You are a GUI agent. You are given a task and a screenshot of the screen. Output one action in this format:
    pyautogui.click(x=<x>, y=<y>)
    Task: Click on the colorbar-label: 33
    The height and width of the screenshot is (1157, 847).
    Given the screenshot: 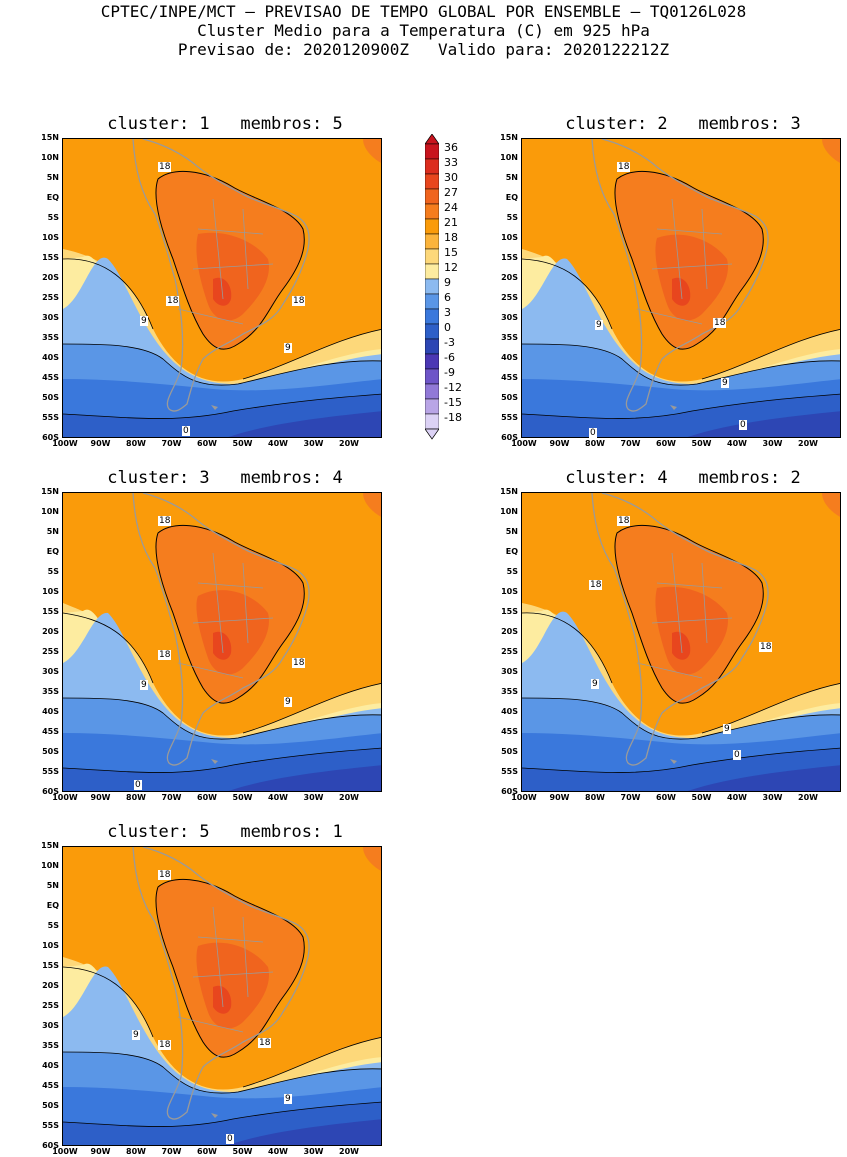 What is the action you would take?
    pyautogui.click(x=451, y=162)
    